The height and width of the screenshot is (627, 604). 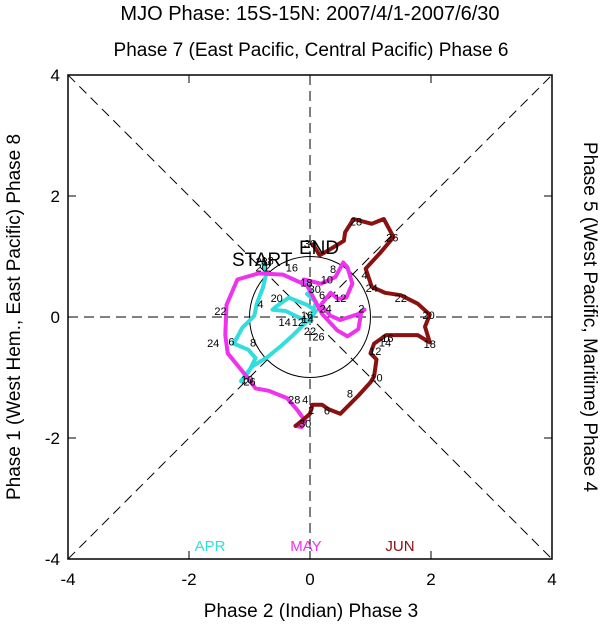 I want to click on x-tick-label: 4, so click(x=551, y=579).